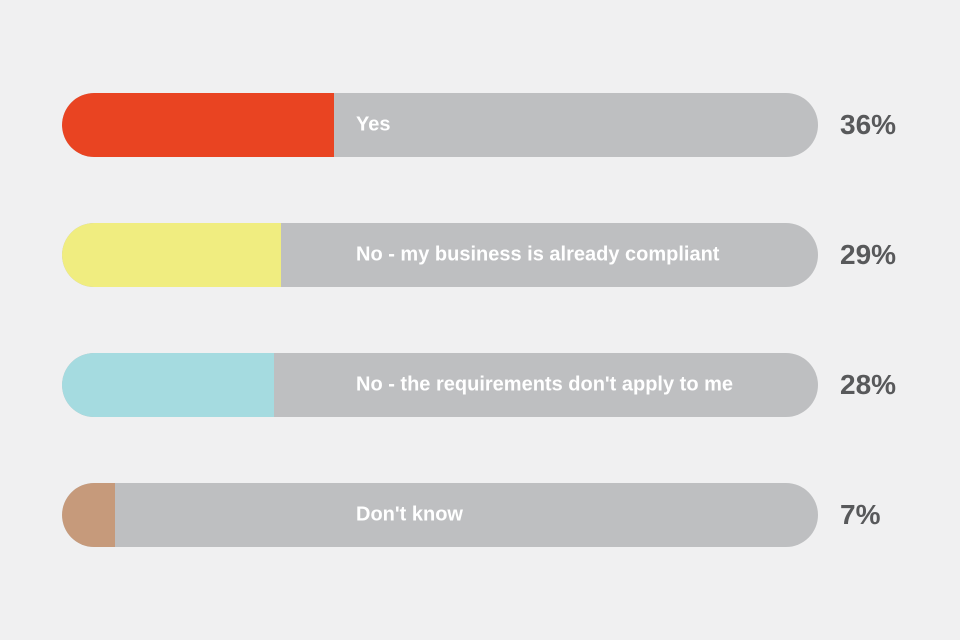 Image resolution: width=960 pixels, height=640 pixels. What do you see at coordinates (409, 514) in the screenshot?
I see `bar-label: Don't know` at bounding box center [409, 514].